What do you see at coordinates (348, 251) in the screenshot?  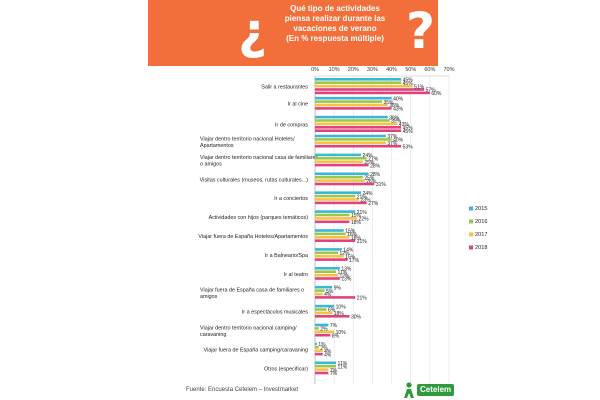 I see `data-label: 14%` at bounding box center [348, 251].